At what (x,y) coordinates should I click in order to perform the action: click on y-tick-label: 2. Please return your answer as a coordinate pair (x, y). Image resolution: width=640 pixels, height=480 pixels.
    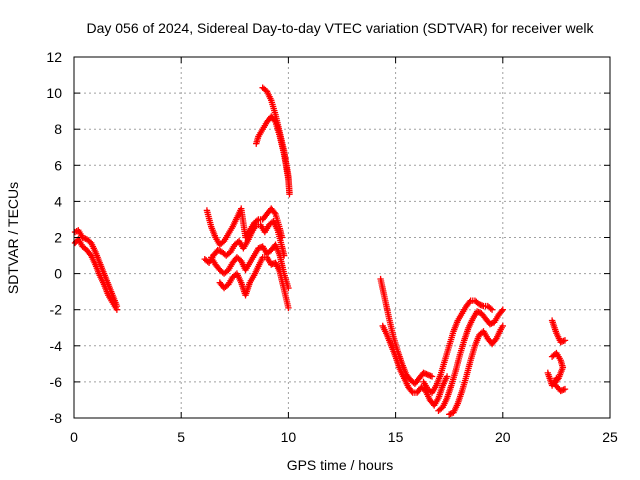
    Looking at the image, I should click on (58, 238).